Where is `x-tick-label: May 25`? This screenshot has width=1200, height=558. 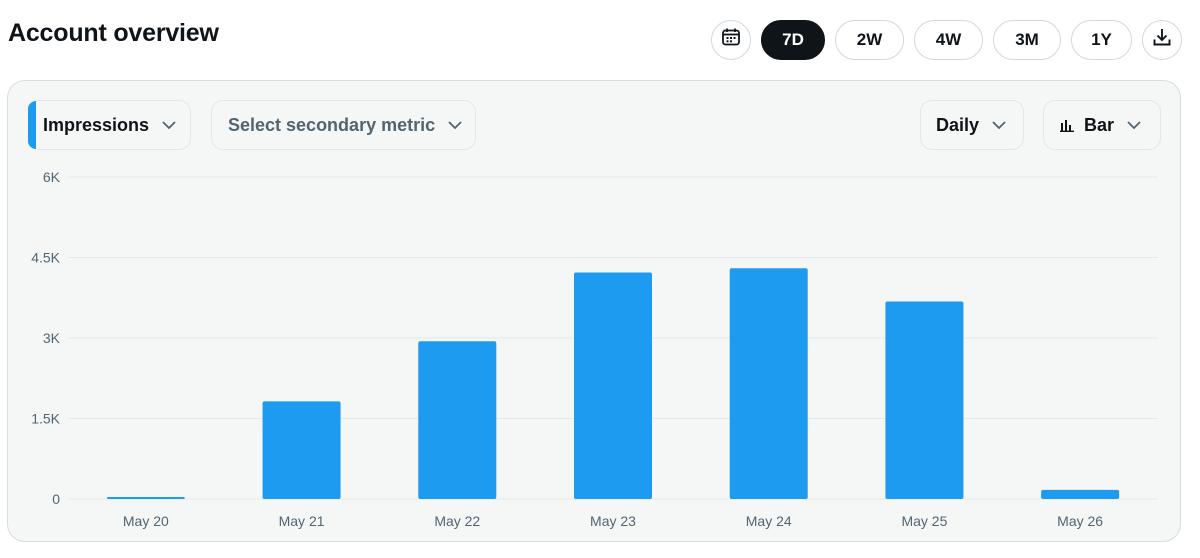 x-tick-label: May 25 is located at coordinates (924, 521).